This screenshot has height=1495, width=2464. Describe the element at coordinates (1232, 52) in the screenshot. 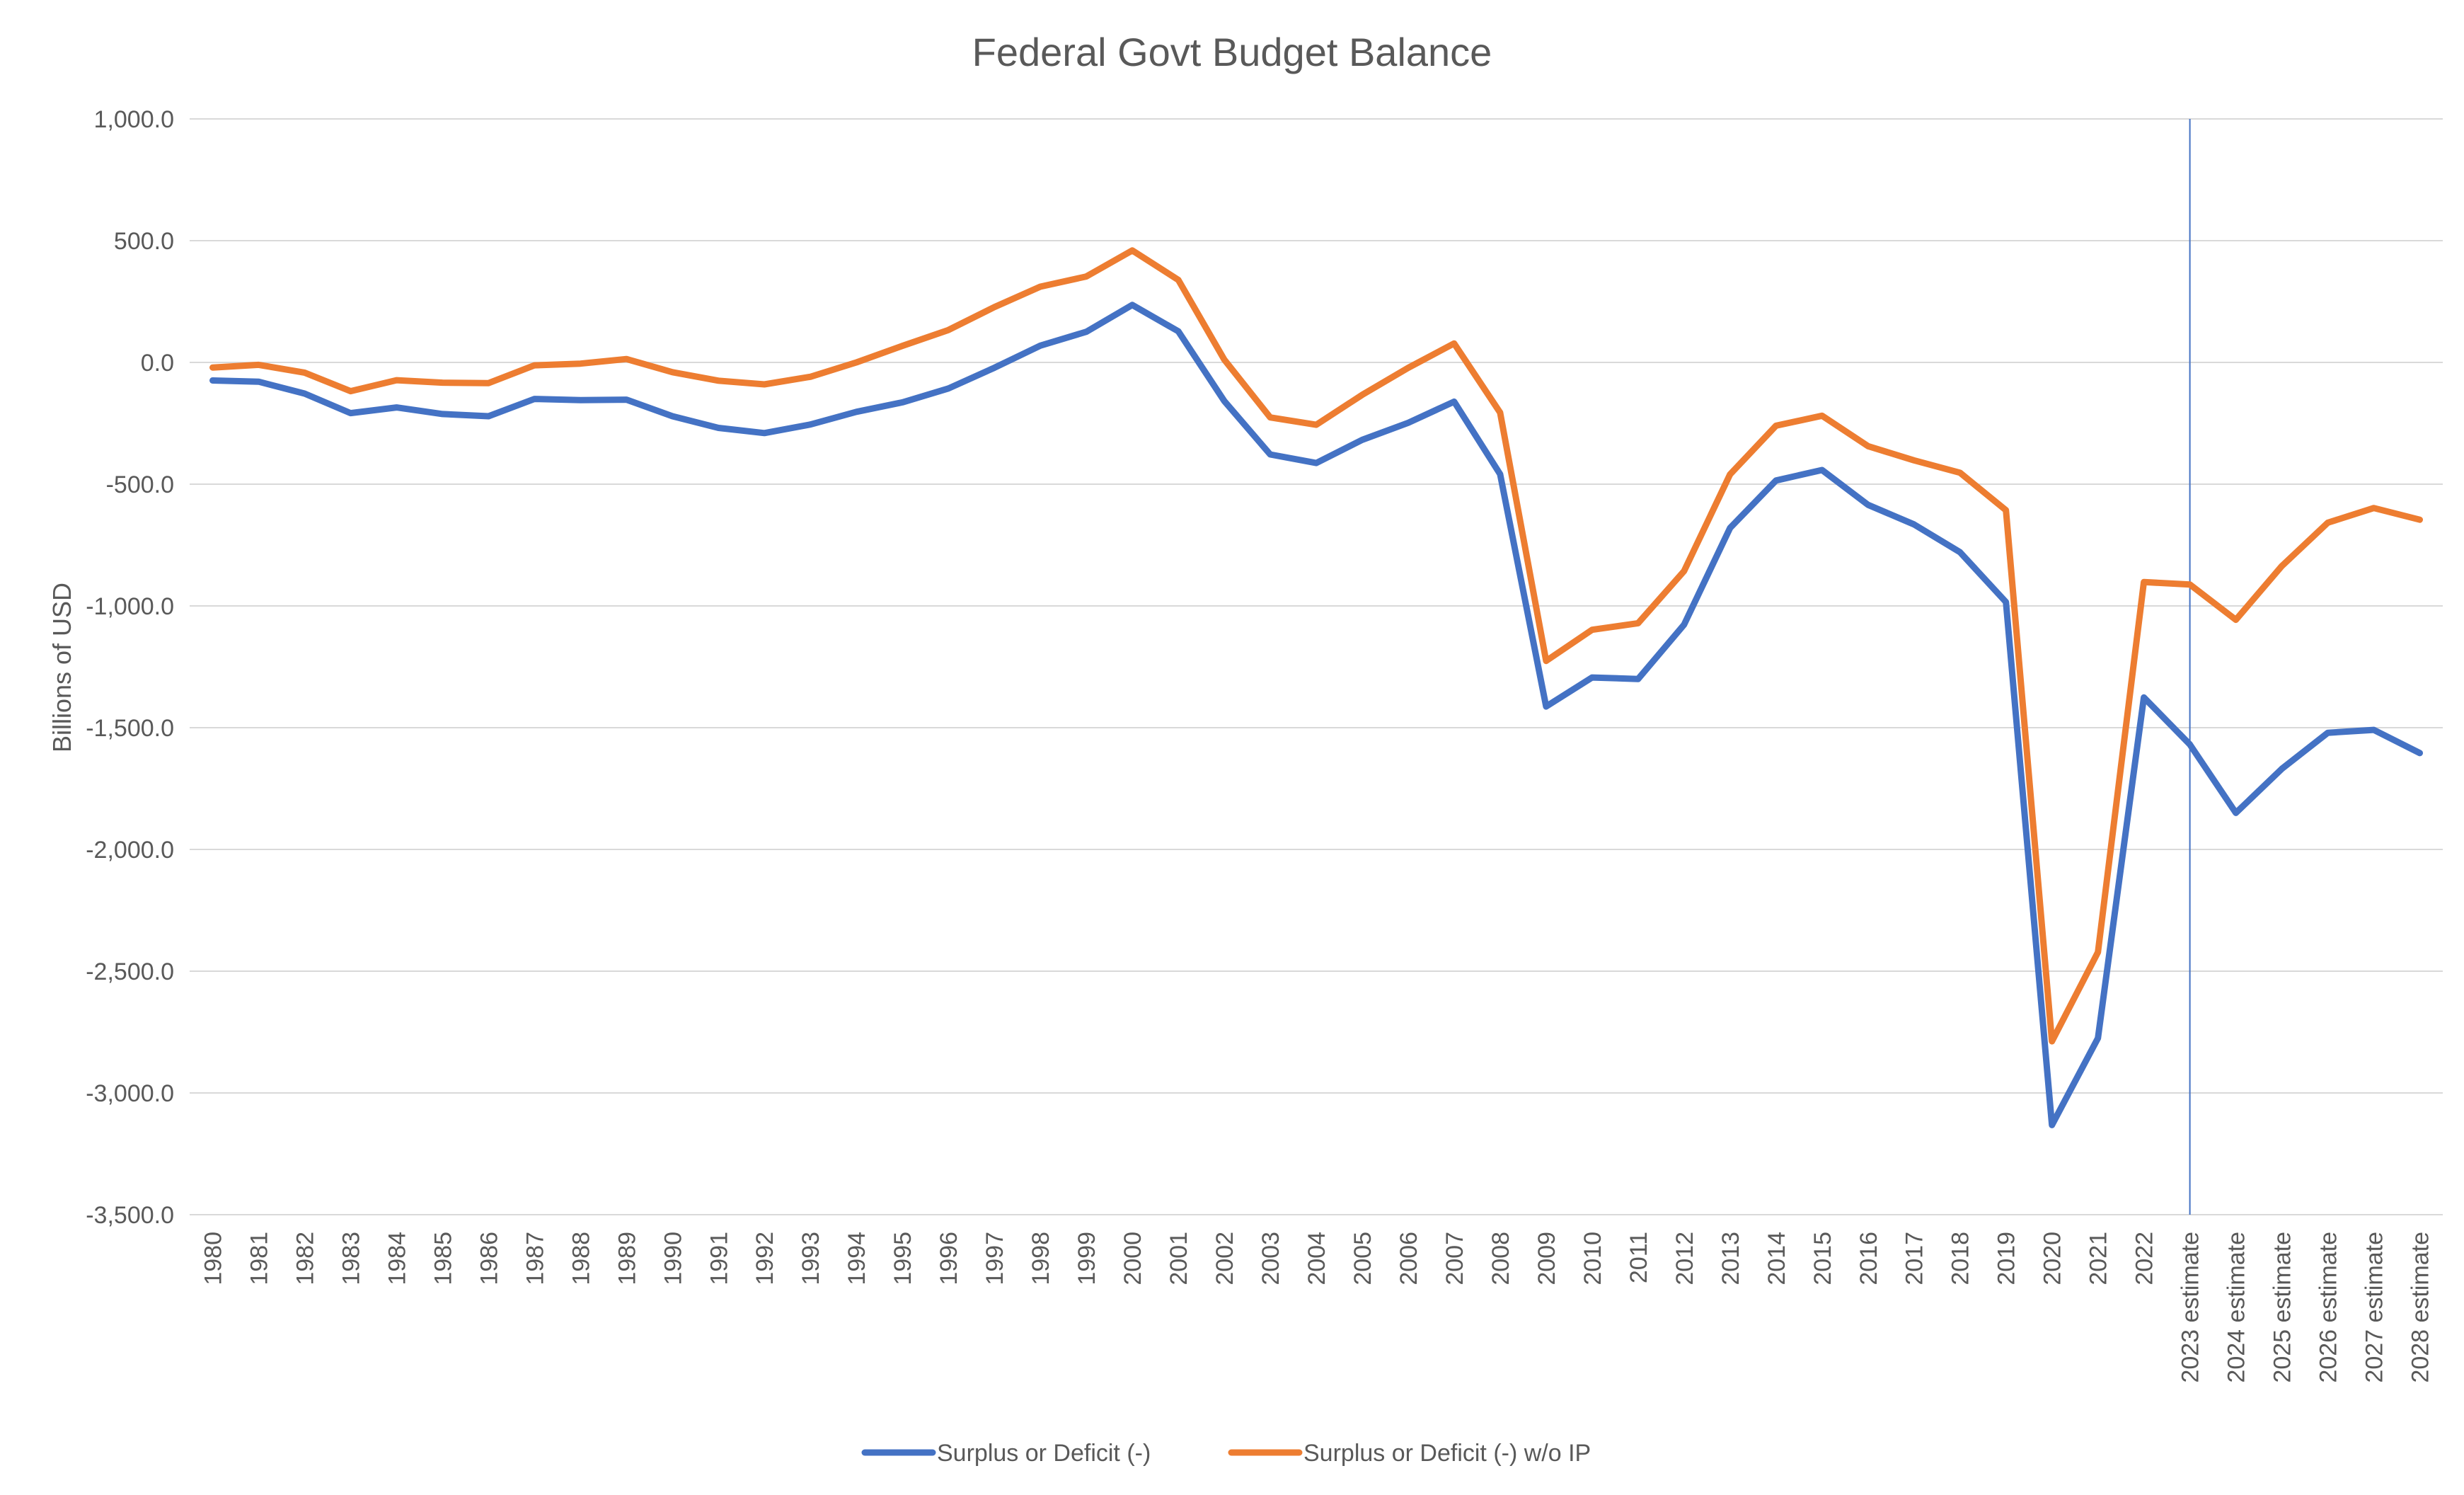

I see `chart-title: Federal Govt Budget Balance` at that location.